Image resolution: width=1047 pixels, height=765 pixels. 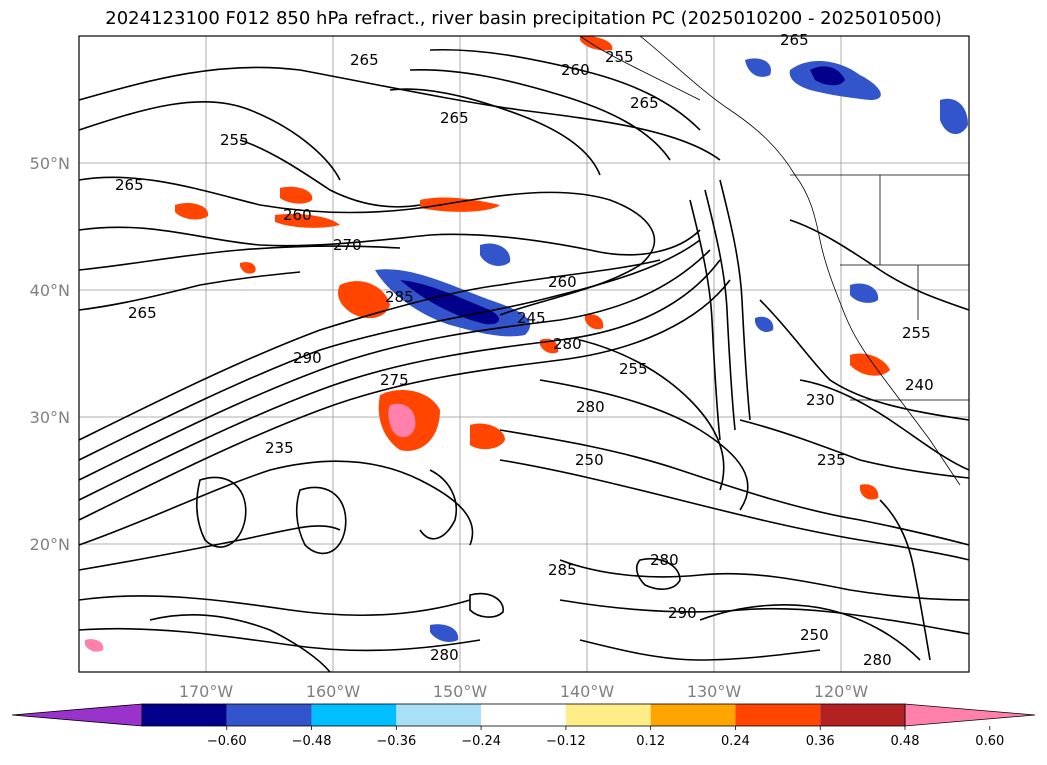 What do you see at coordinates (714, 691) in the screenshot?
I see `lon-label-130w: 130°W` at bounding box center [714, 691].